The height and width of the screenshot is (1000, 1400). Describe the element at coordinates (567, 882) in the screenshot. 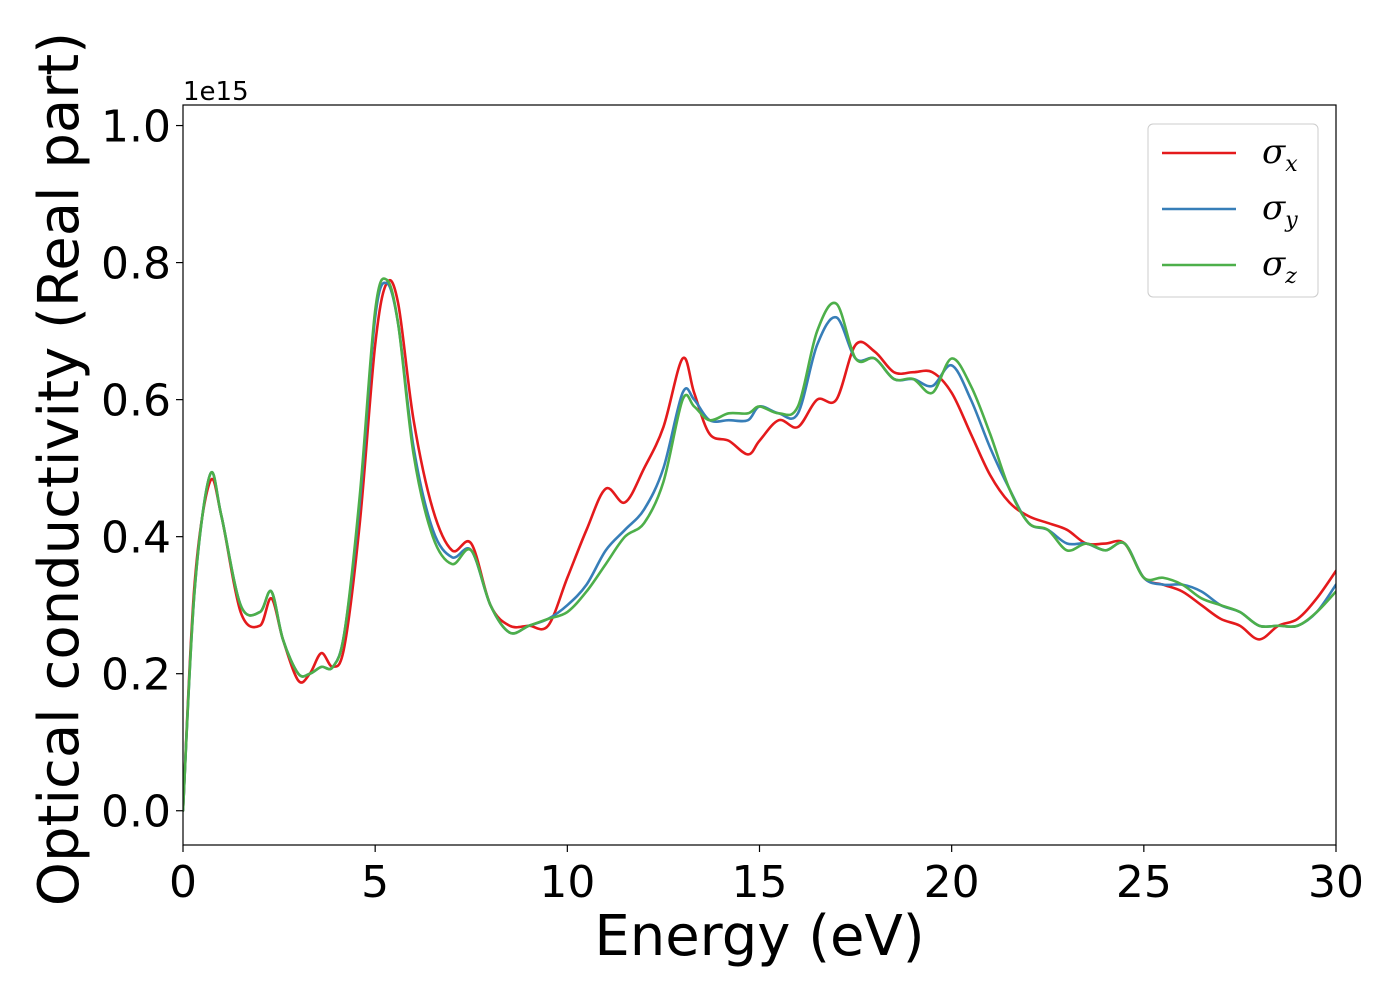

I see `x-tick-label: 10` at that location.